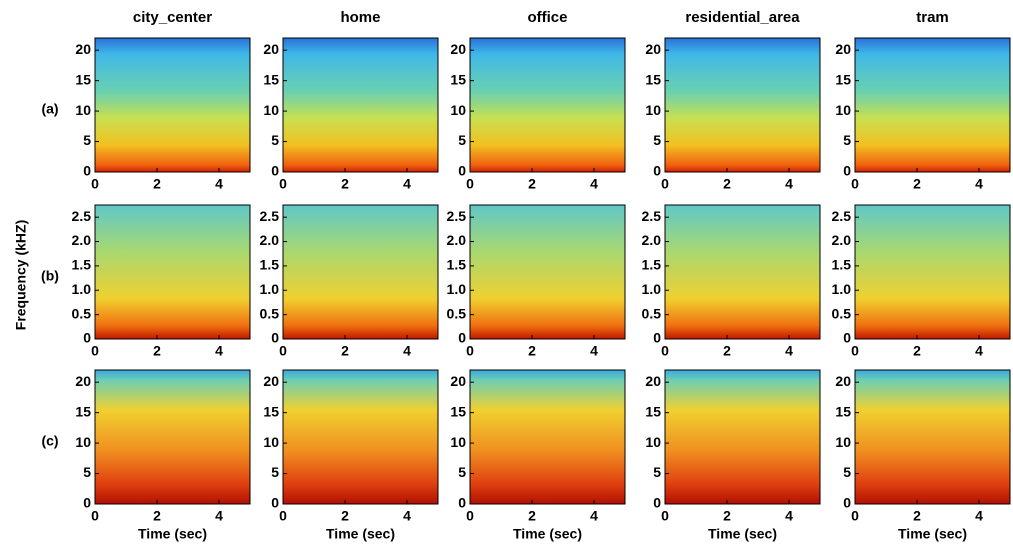 The width and height of the screenshot is (1013, 547). What do you see at coordinates (21, 275) in the screenshot?
I see `y-axis-label: Frequency (kHZ)` at bounding box center [21, 275].